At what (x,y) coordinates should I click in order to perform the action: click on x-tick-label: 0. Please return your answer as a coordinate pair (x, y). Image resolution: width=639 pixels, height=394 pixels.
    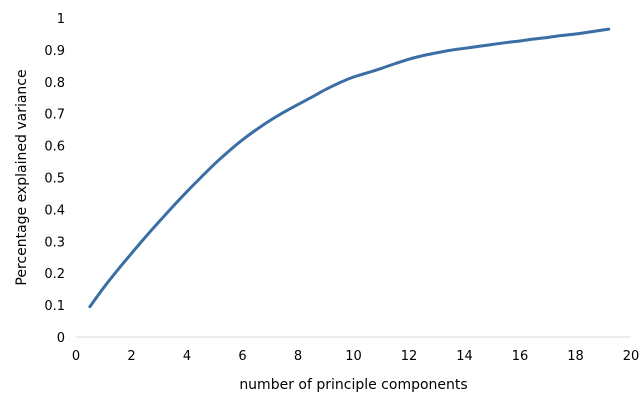
    Looking at the image, I should click on (76, 356).